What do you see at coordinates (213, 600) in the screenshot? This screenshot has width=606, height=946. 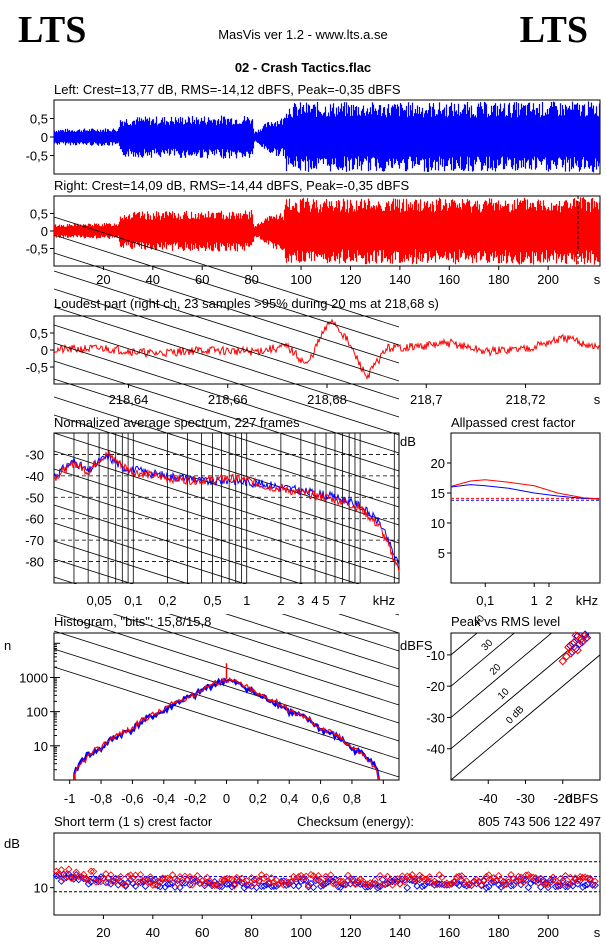 I see `avg_spectrum-xtick-label: 0,5` at bounding box center [213, 600].